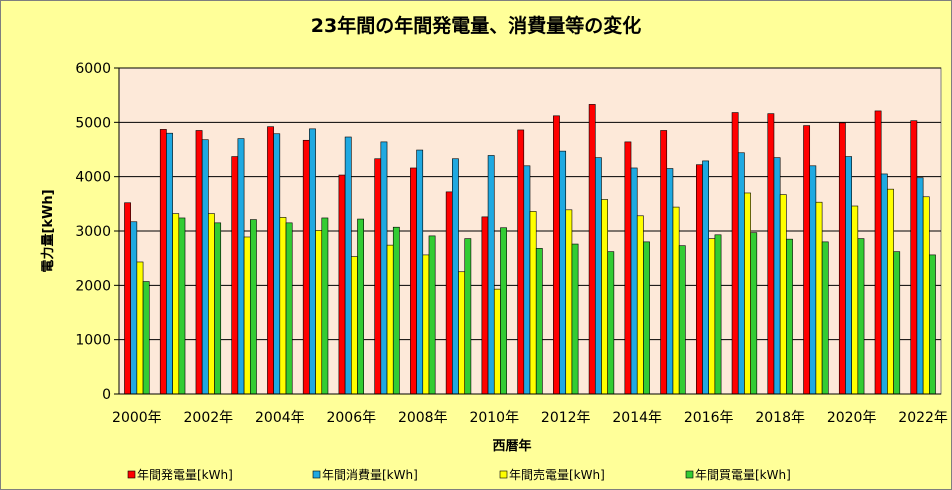  I want to click on legend-label: 年間消費量[kWh], so click(370, 474).